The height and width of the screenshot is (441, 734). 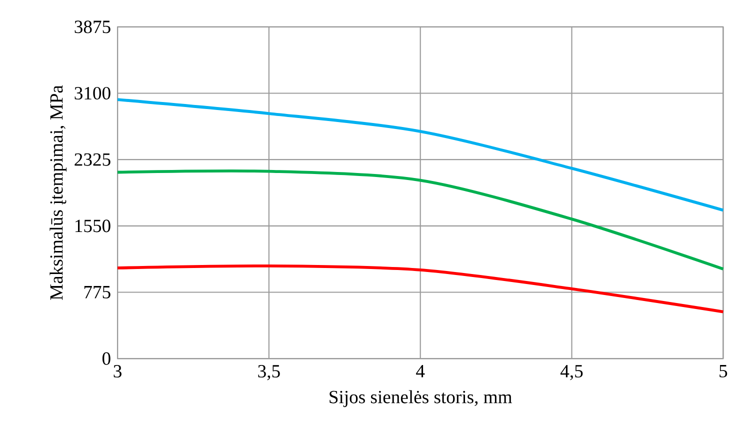 I want to click on y-tick-label: 0, so click(x=106, y=358).